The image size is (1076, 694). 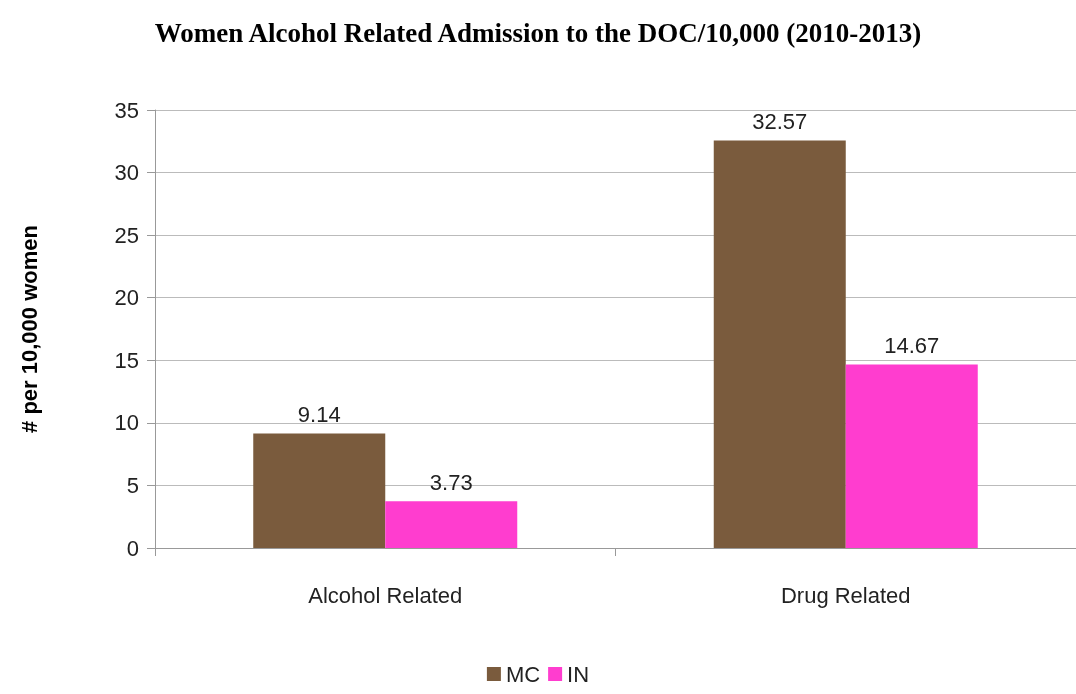 I want to click on data-label: 3.73, so click(x=451, y=482).